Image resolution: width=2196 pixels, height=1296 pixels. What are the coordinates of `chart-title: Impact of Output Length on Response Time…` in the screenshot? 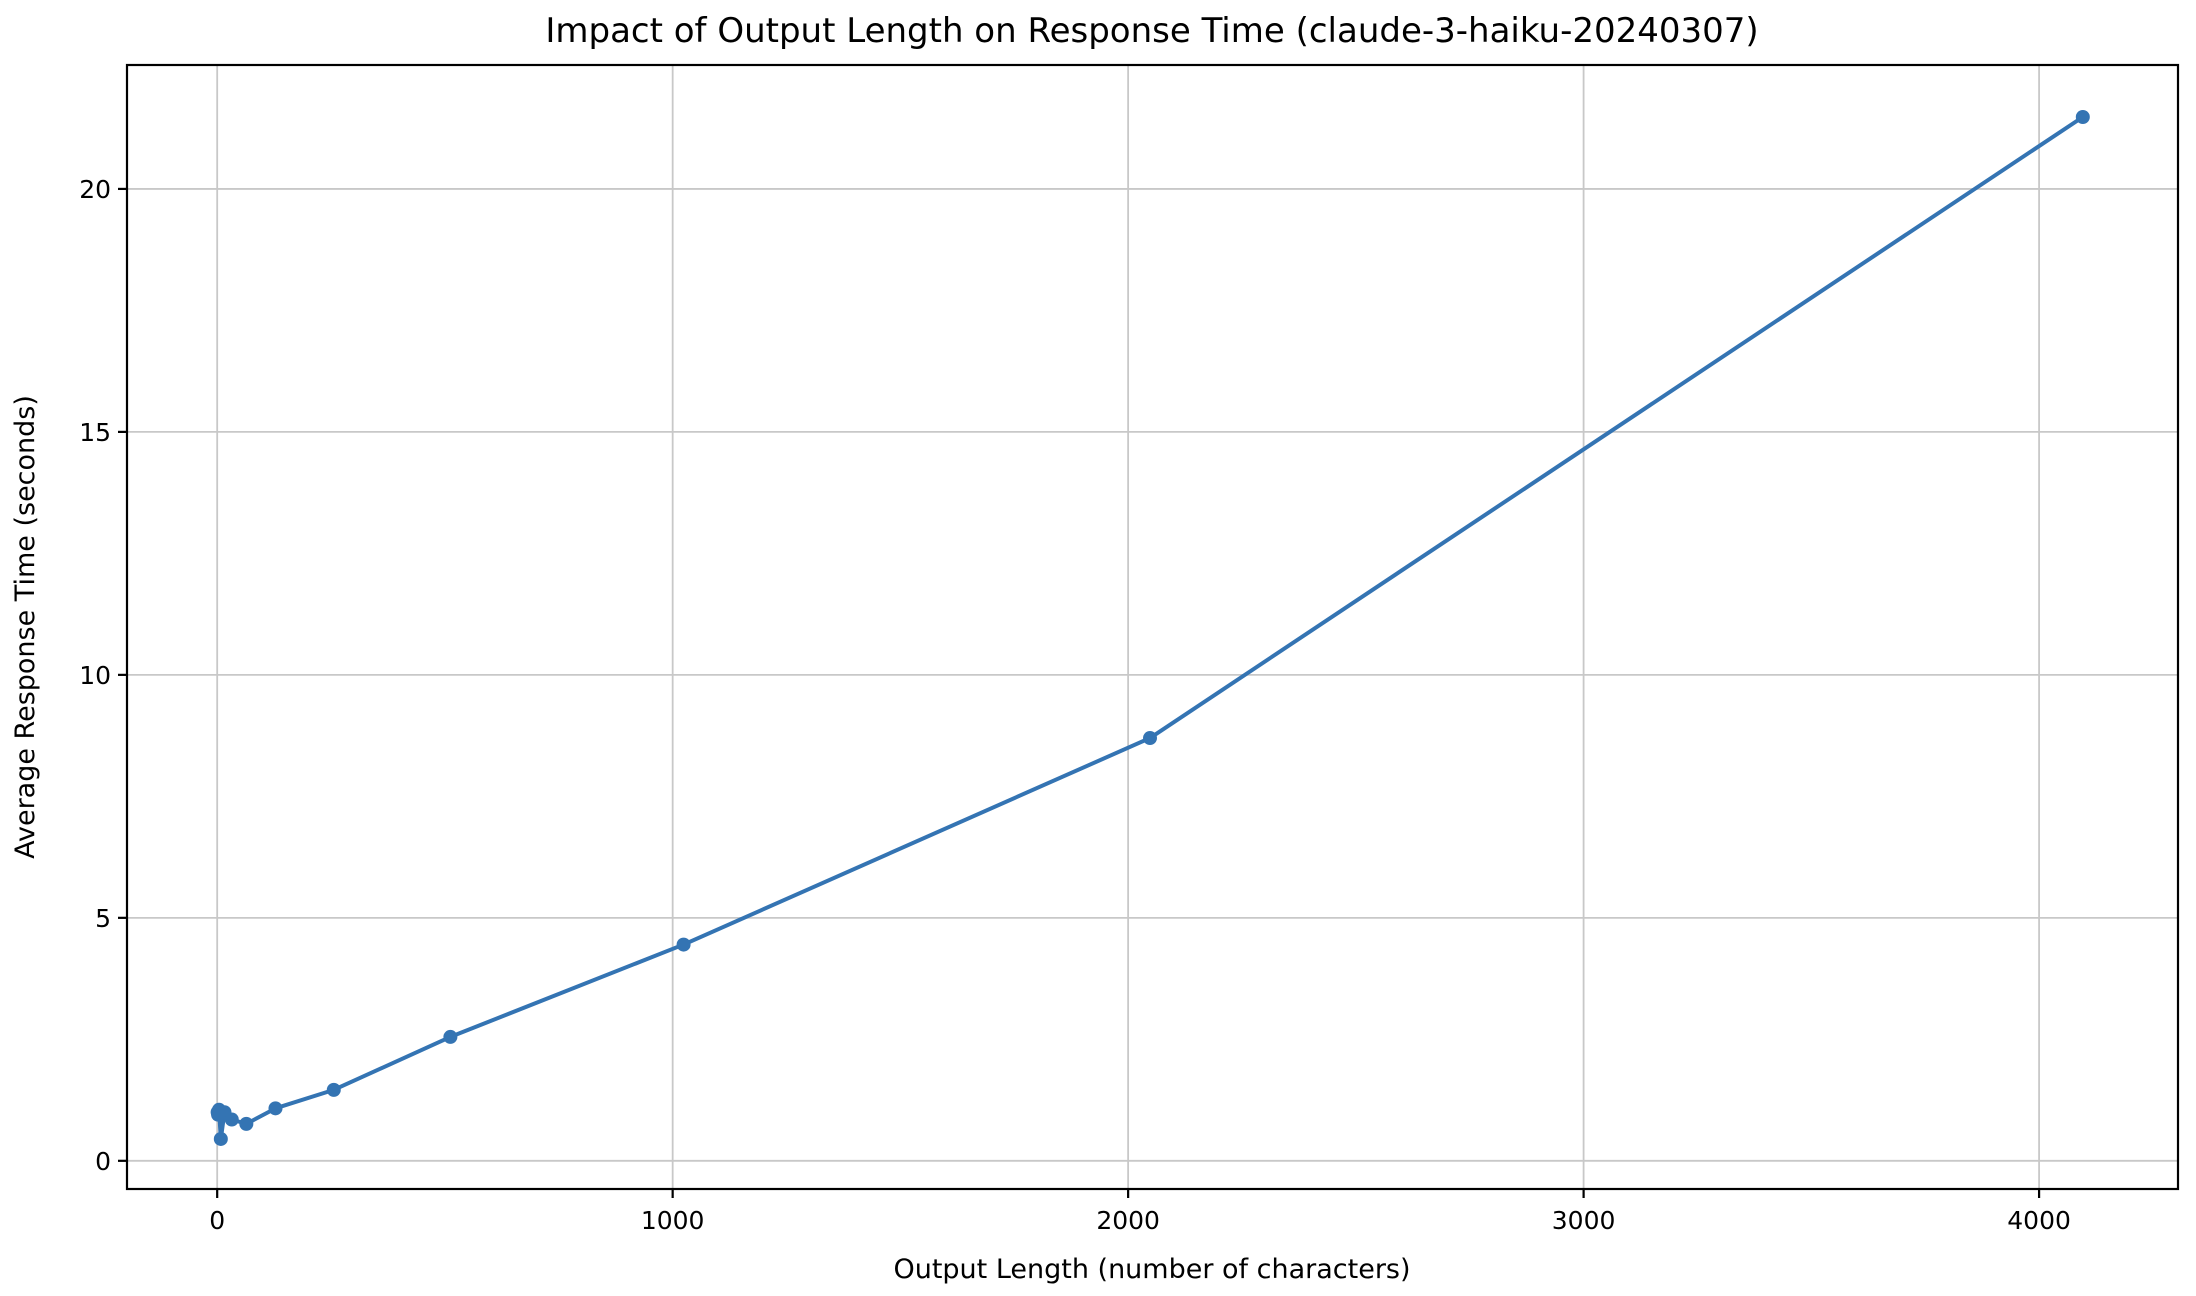 It's located at (1151, 31).